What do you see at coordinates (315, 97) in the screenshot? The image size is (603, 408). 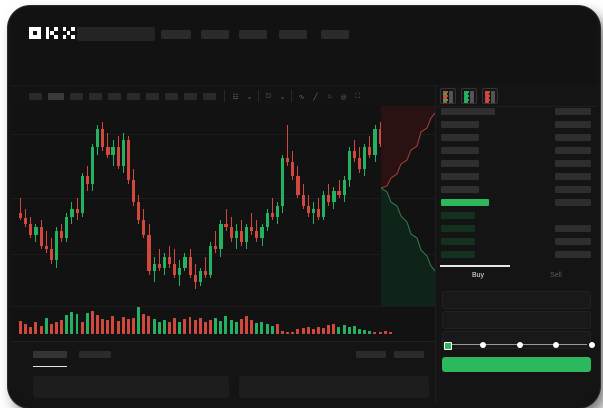 I see `ruler-icon: ╱` at bounding box center [315, 97].